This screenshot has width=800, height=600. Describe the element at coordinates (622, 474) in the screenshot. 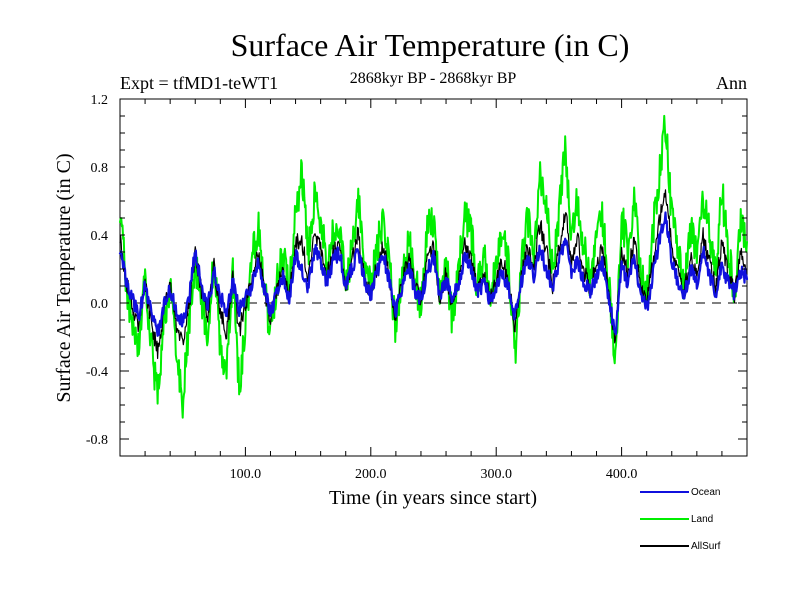

I see `x-tick-label: 400.0` at that location.